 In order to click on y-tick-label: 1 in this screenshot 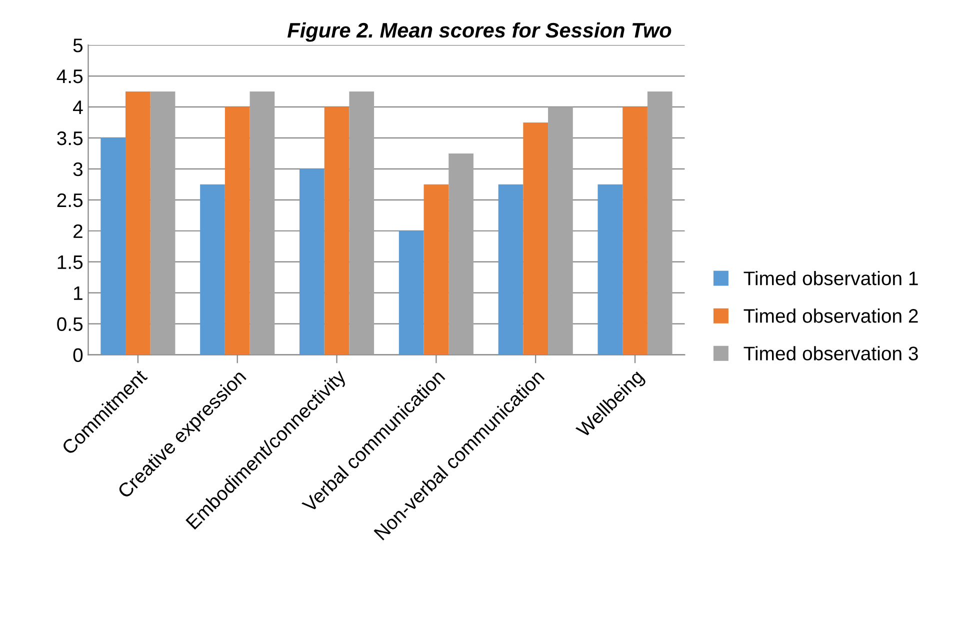, I will do `click(78, 293)`.